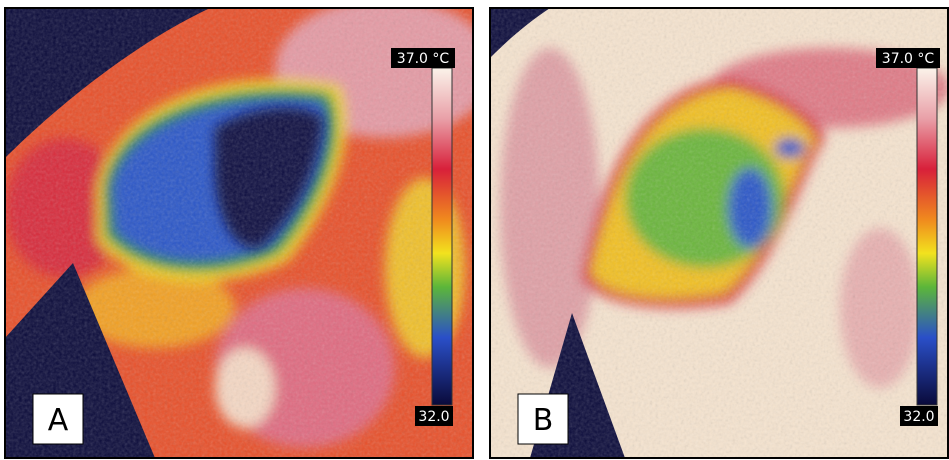 This screenshot has width=949, height=460. I want to click on panel-label: B, so click(543, 420).